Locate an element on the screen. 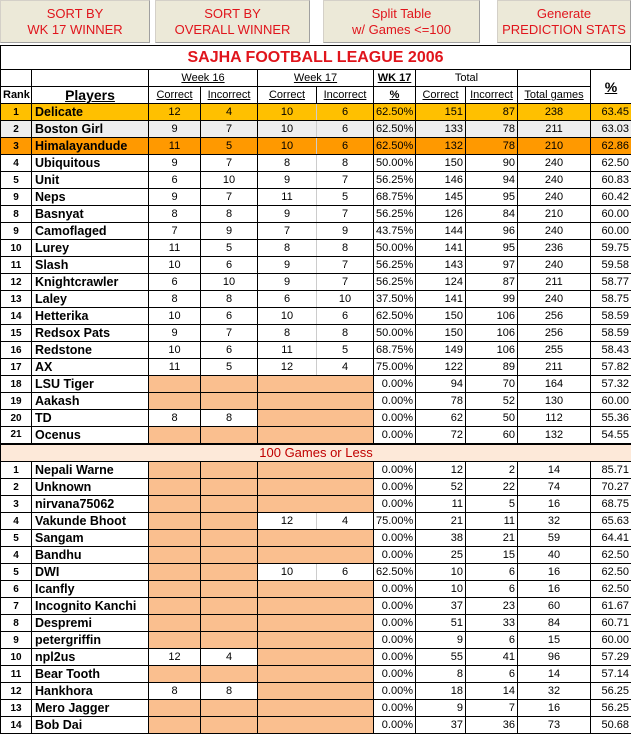 This screenshot has width=631, height=736. total-incorrect-cell: 14 is located at coordinates (491, 691).